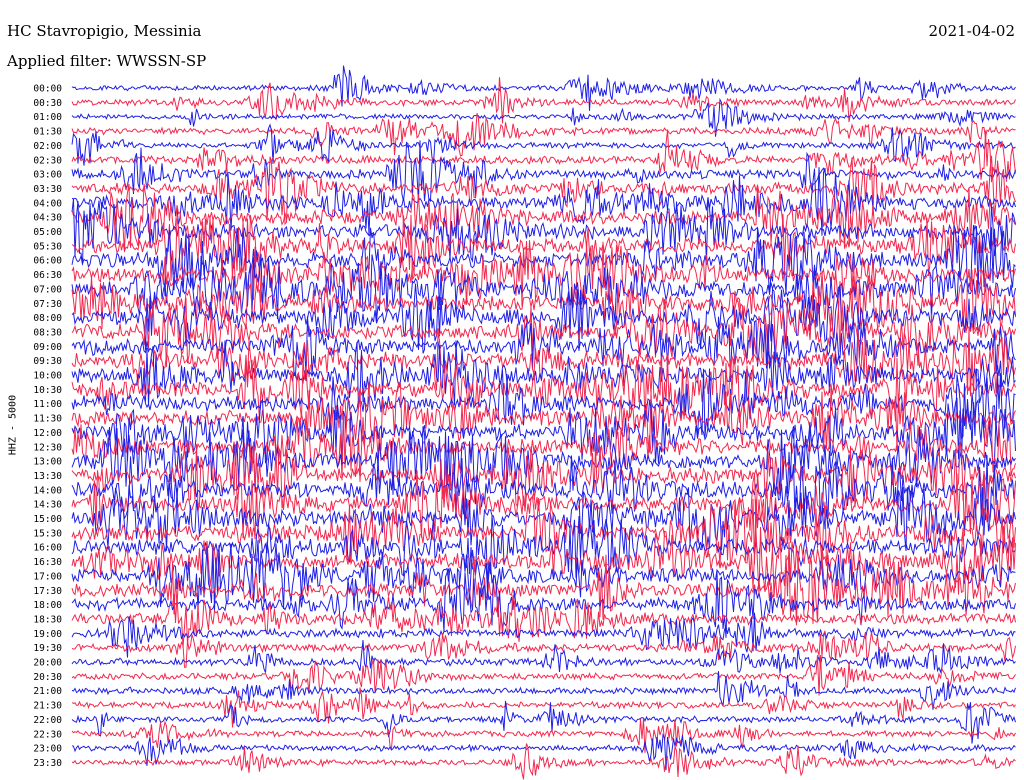 This screenshot has height=780, width=1024. Describe the element at coordinates (104, 31) in the screenshot. I see `station-title: HC Stavropigio, Messinia` at that location.